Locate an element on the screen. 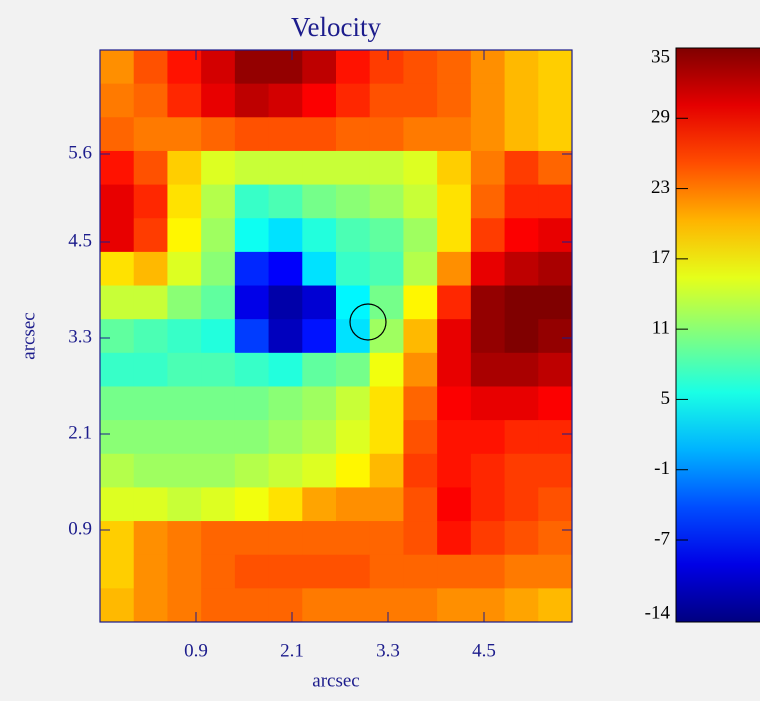 The height and width of the screenshot is (701, 760). colorbar-tick-label: 29 is located at coordinates (660, 117).